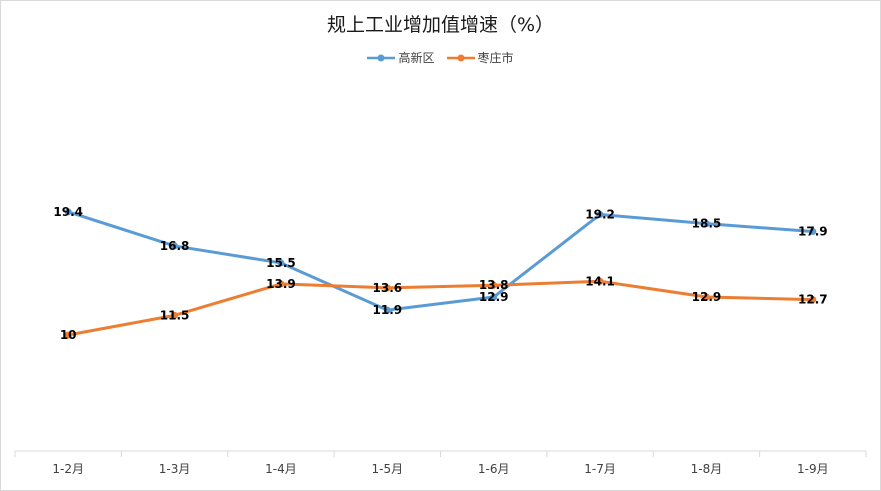  I want to click on data-label: 18.5, so click(707, 224).